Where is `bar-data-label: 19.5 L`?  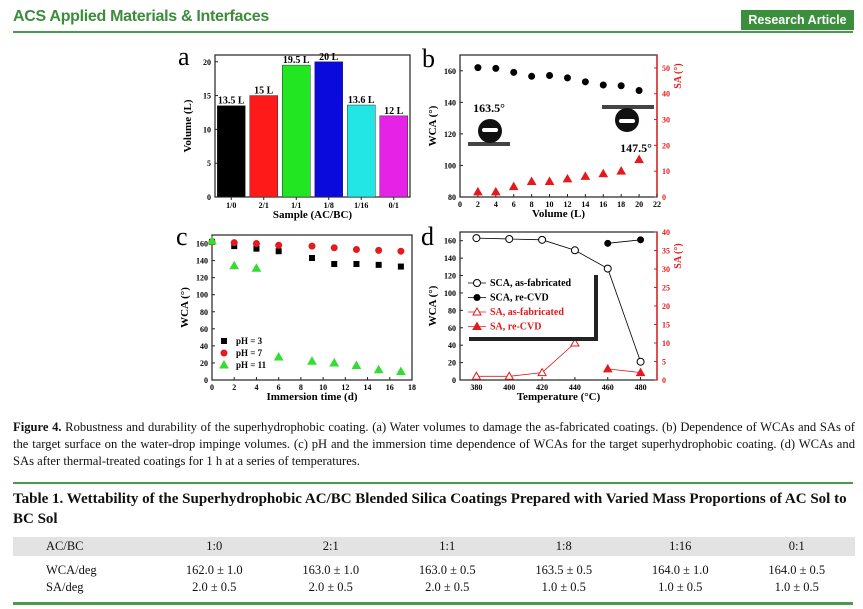 bar-data-label: 19.5 L is located at coordinates (296, 60).